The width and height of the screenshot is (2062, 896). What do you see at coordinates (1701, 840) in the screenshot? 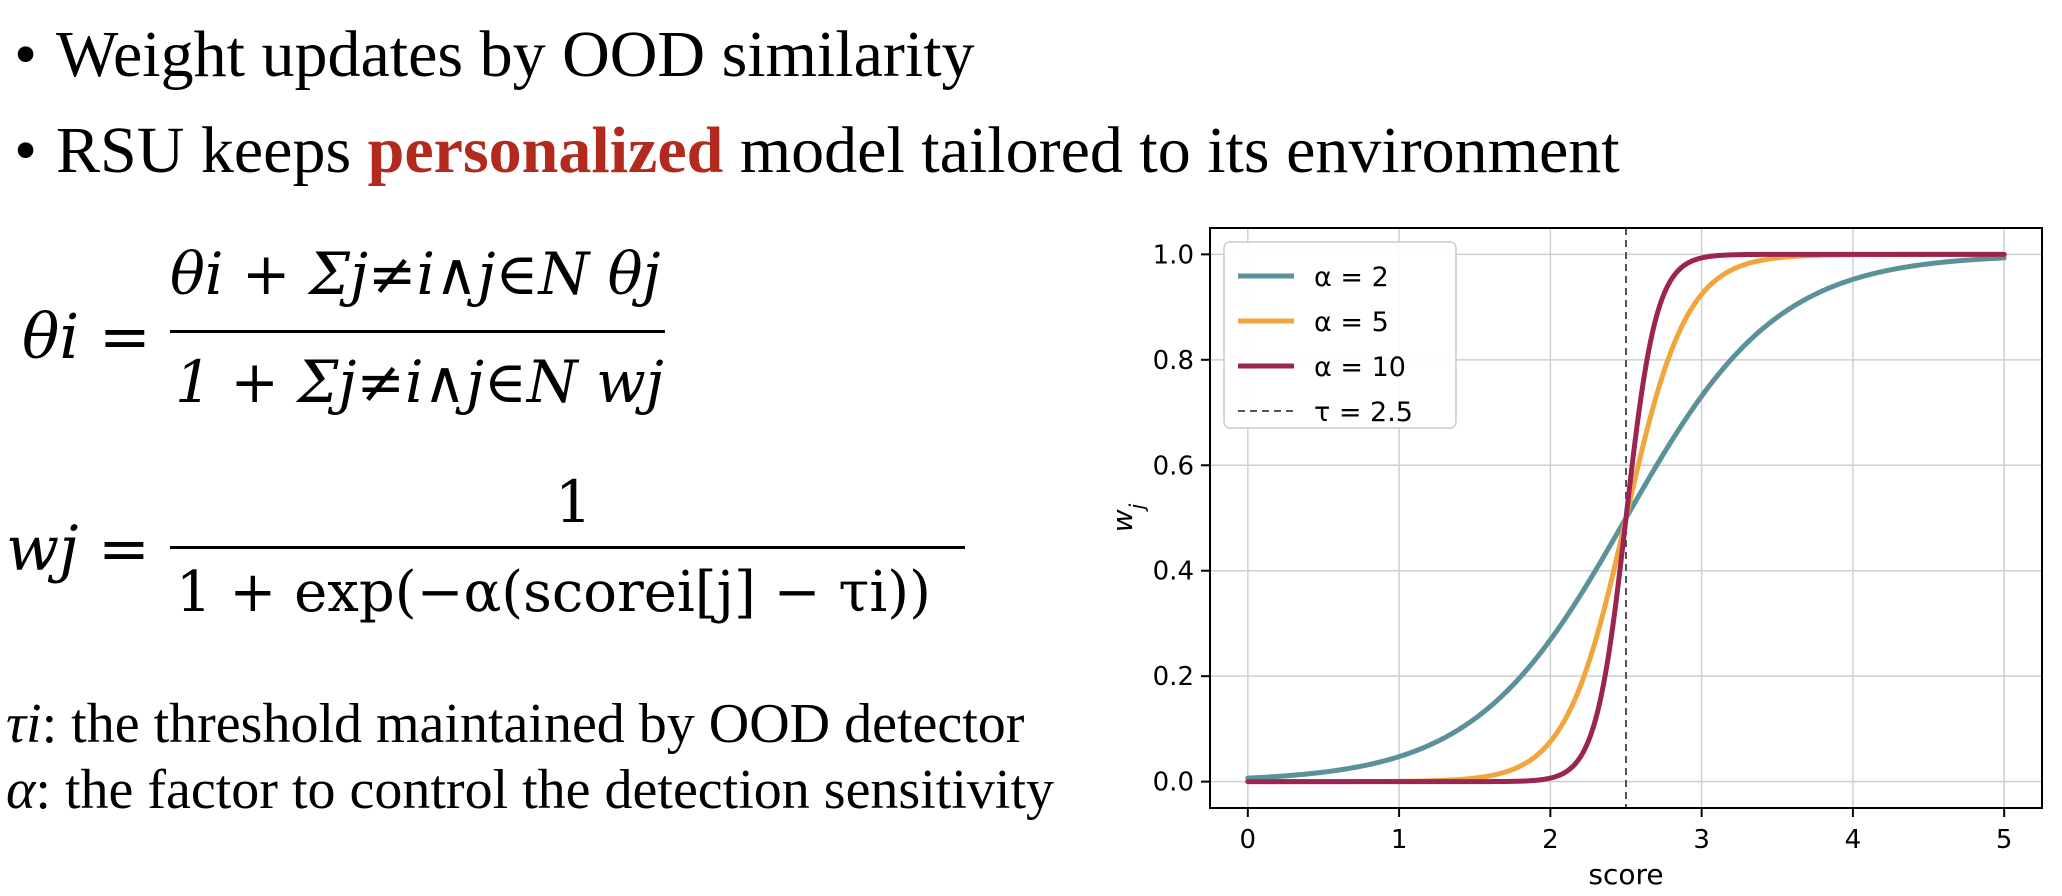
I see `x-tick-label: 3` at bounding box center [1701, 840].